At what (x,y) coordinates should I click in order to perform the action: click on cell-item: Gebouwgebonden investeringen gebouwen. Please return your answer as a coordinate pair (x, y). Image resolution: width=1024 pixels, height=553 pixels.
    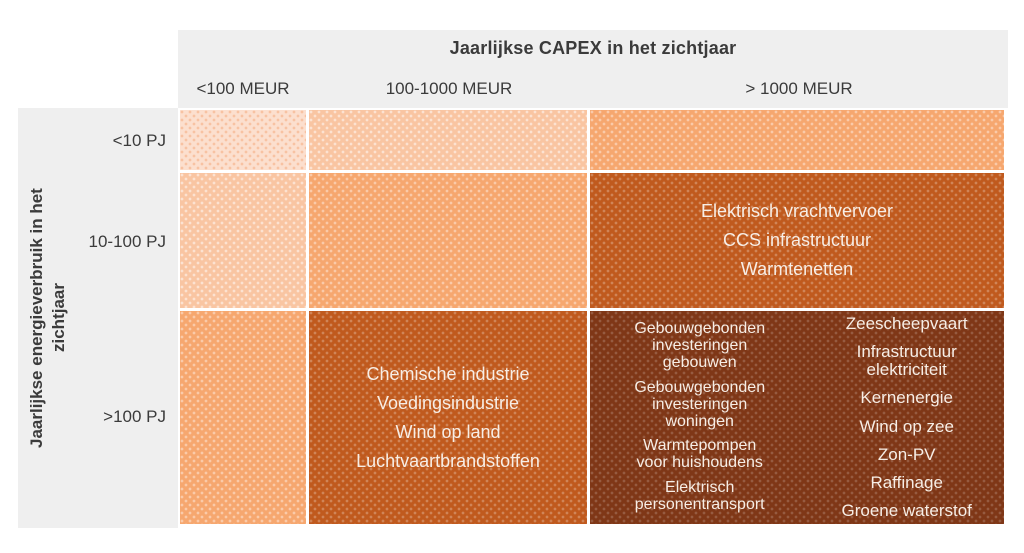
    Looking at the image, I should click on (700, 345).